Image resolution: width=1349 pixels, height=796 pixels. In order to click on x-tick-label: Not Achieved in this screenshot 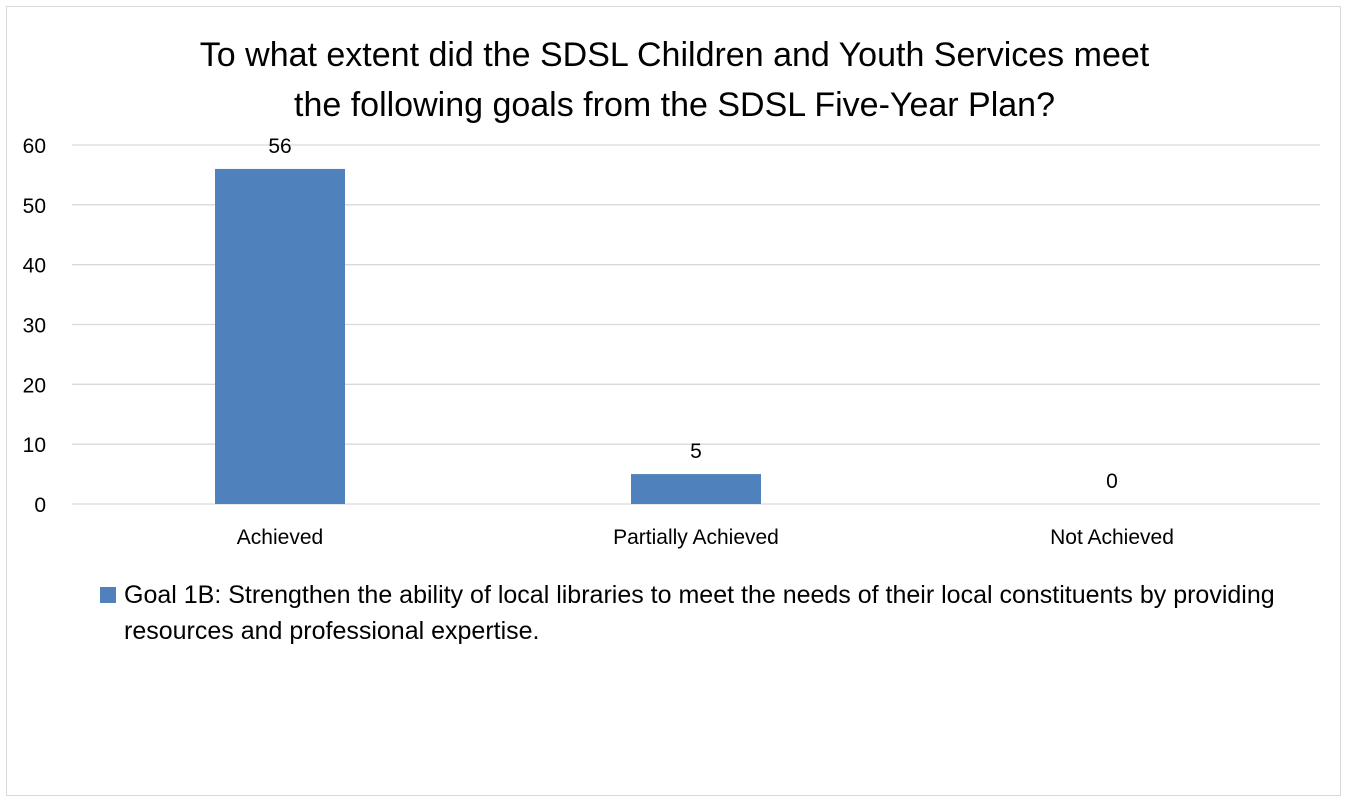, I will do `click(1112, 537)`.